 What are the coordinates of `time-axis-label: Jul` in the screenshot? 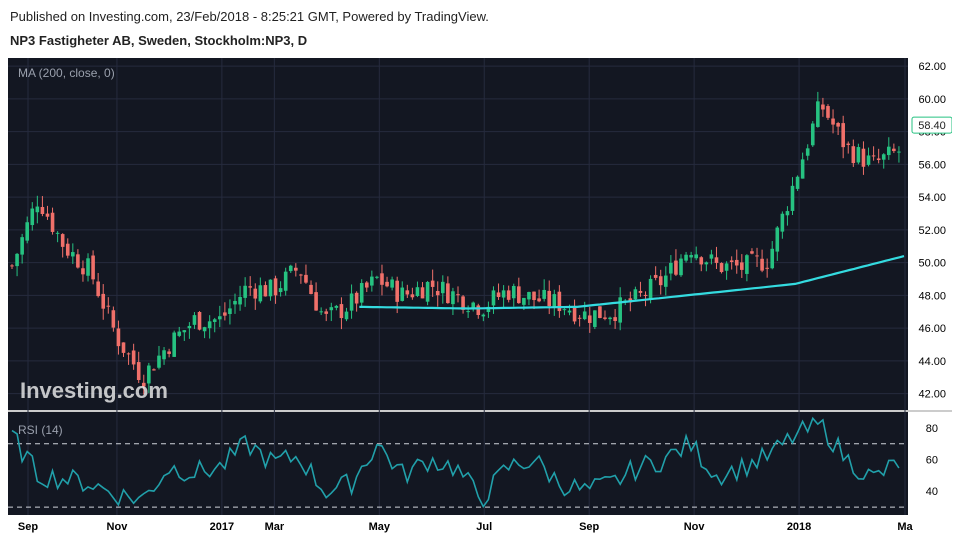 It's located at (484, 527).